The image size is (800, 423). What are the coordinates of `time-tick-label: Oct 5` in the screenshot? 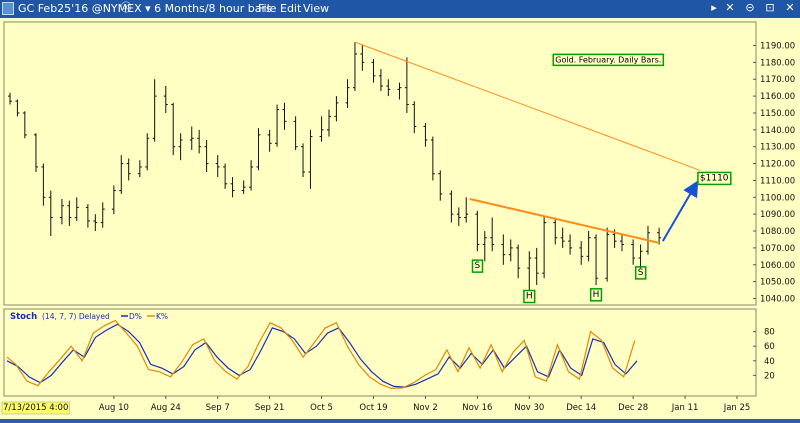 It's located at (321, 408).